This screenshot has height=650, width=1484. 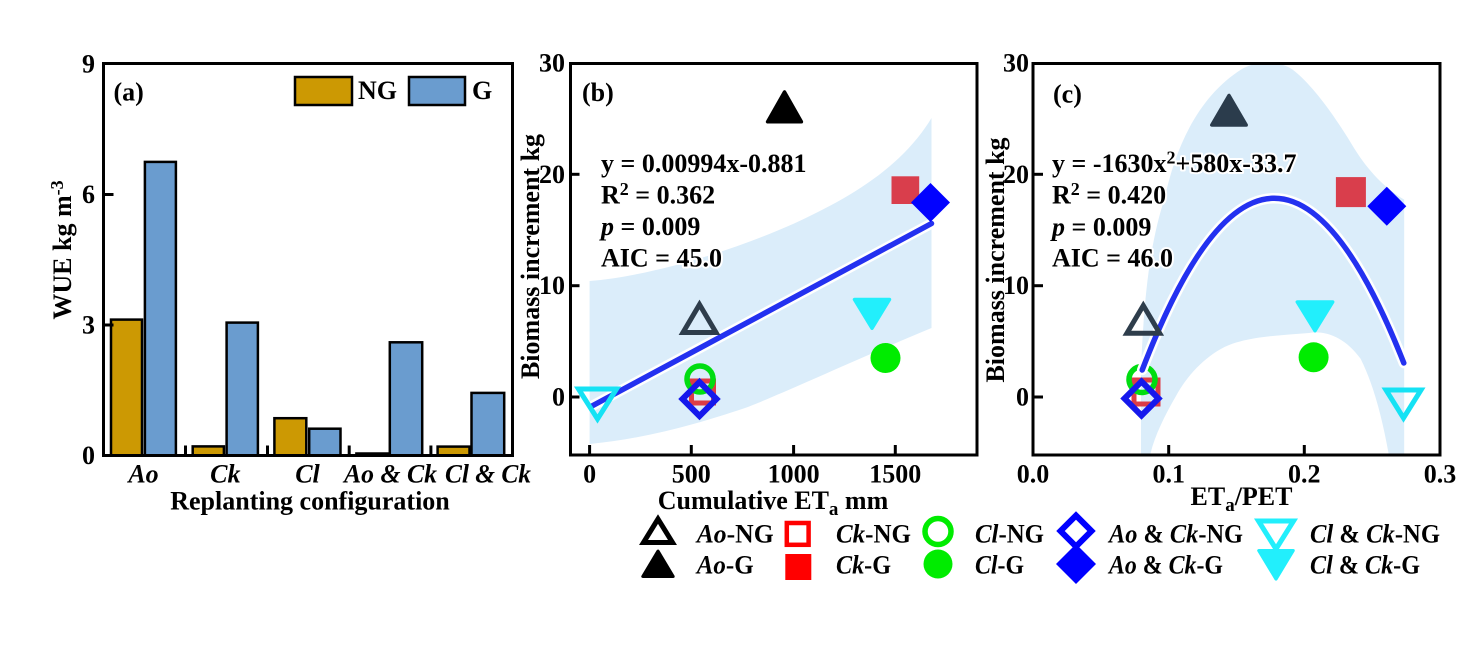 What do you see at coordinates (863, 565) in the screenshot?
I see `svg-text: Ck-G` at bounding box center [863, 565].